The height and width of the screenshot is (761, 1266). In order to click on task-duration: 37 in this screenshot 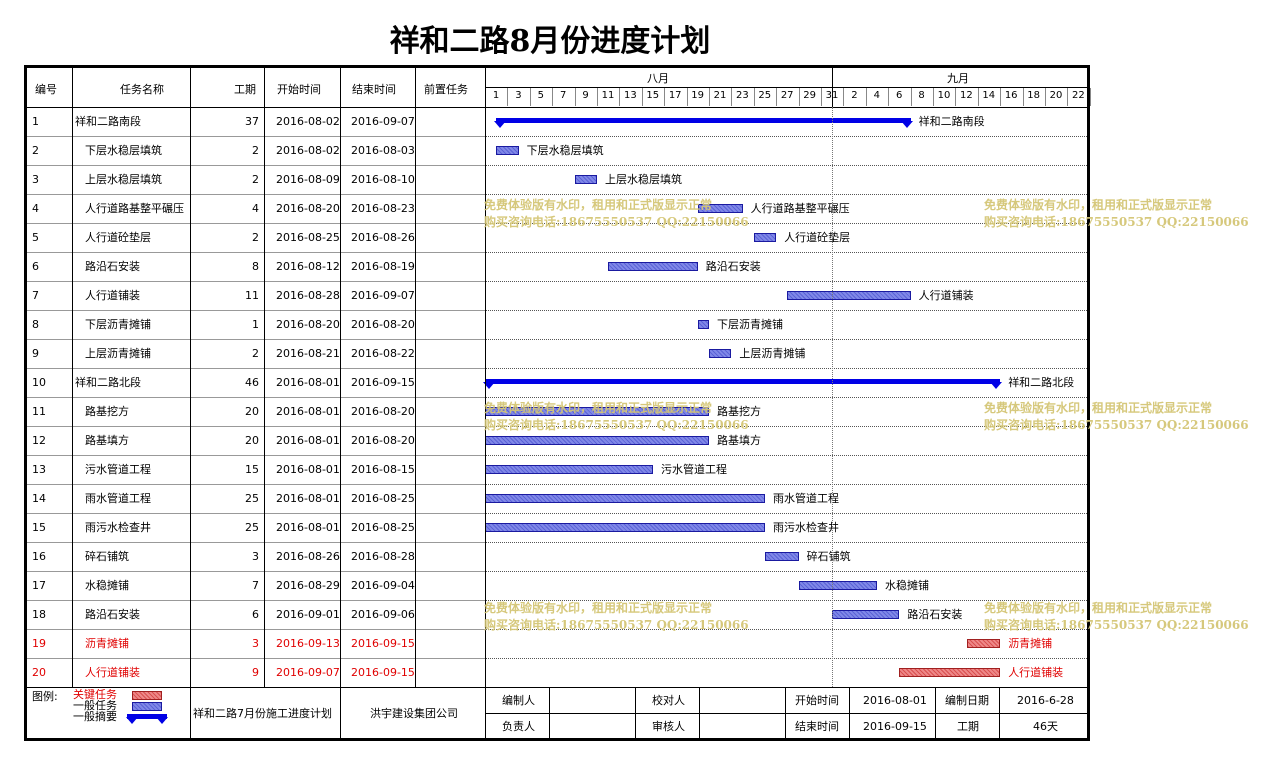, I will do `click(252, 121)`.